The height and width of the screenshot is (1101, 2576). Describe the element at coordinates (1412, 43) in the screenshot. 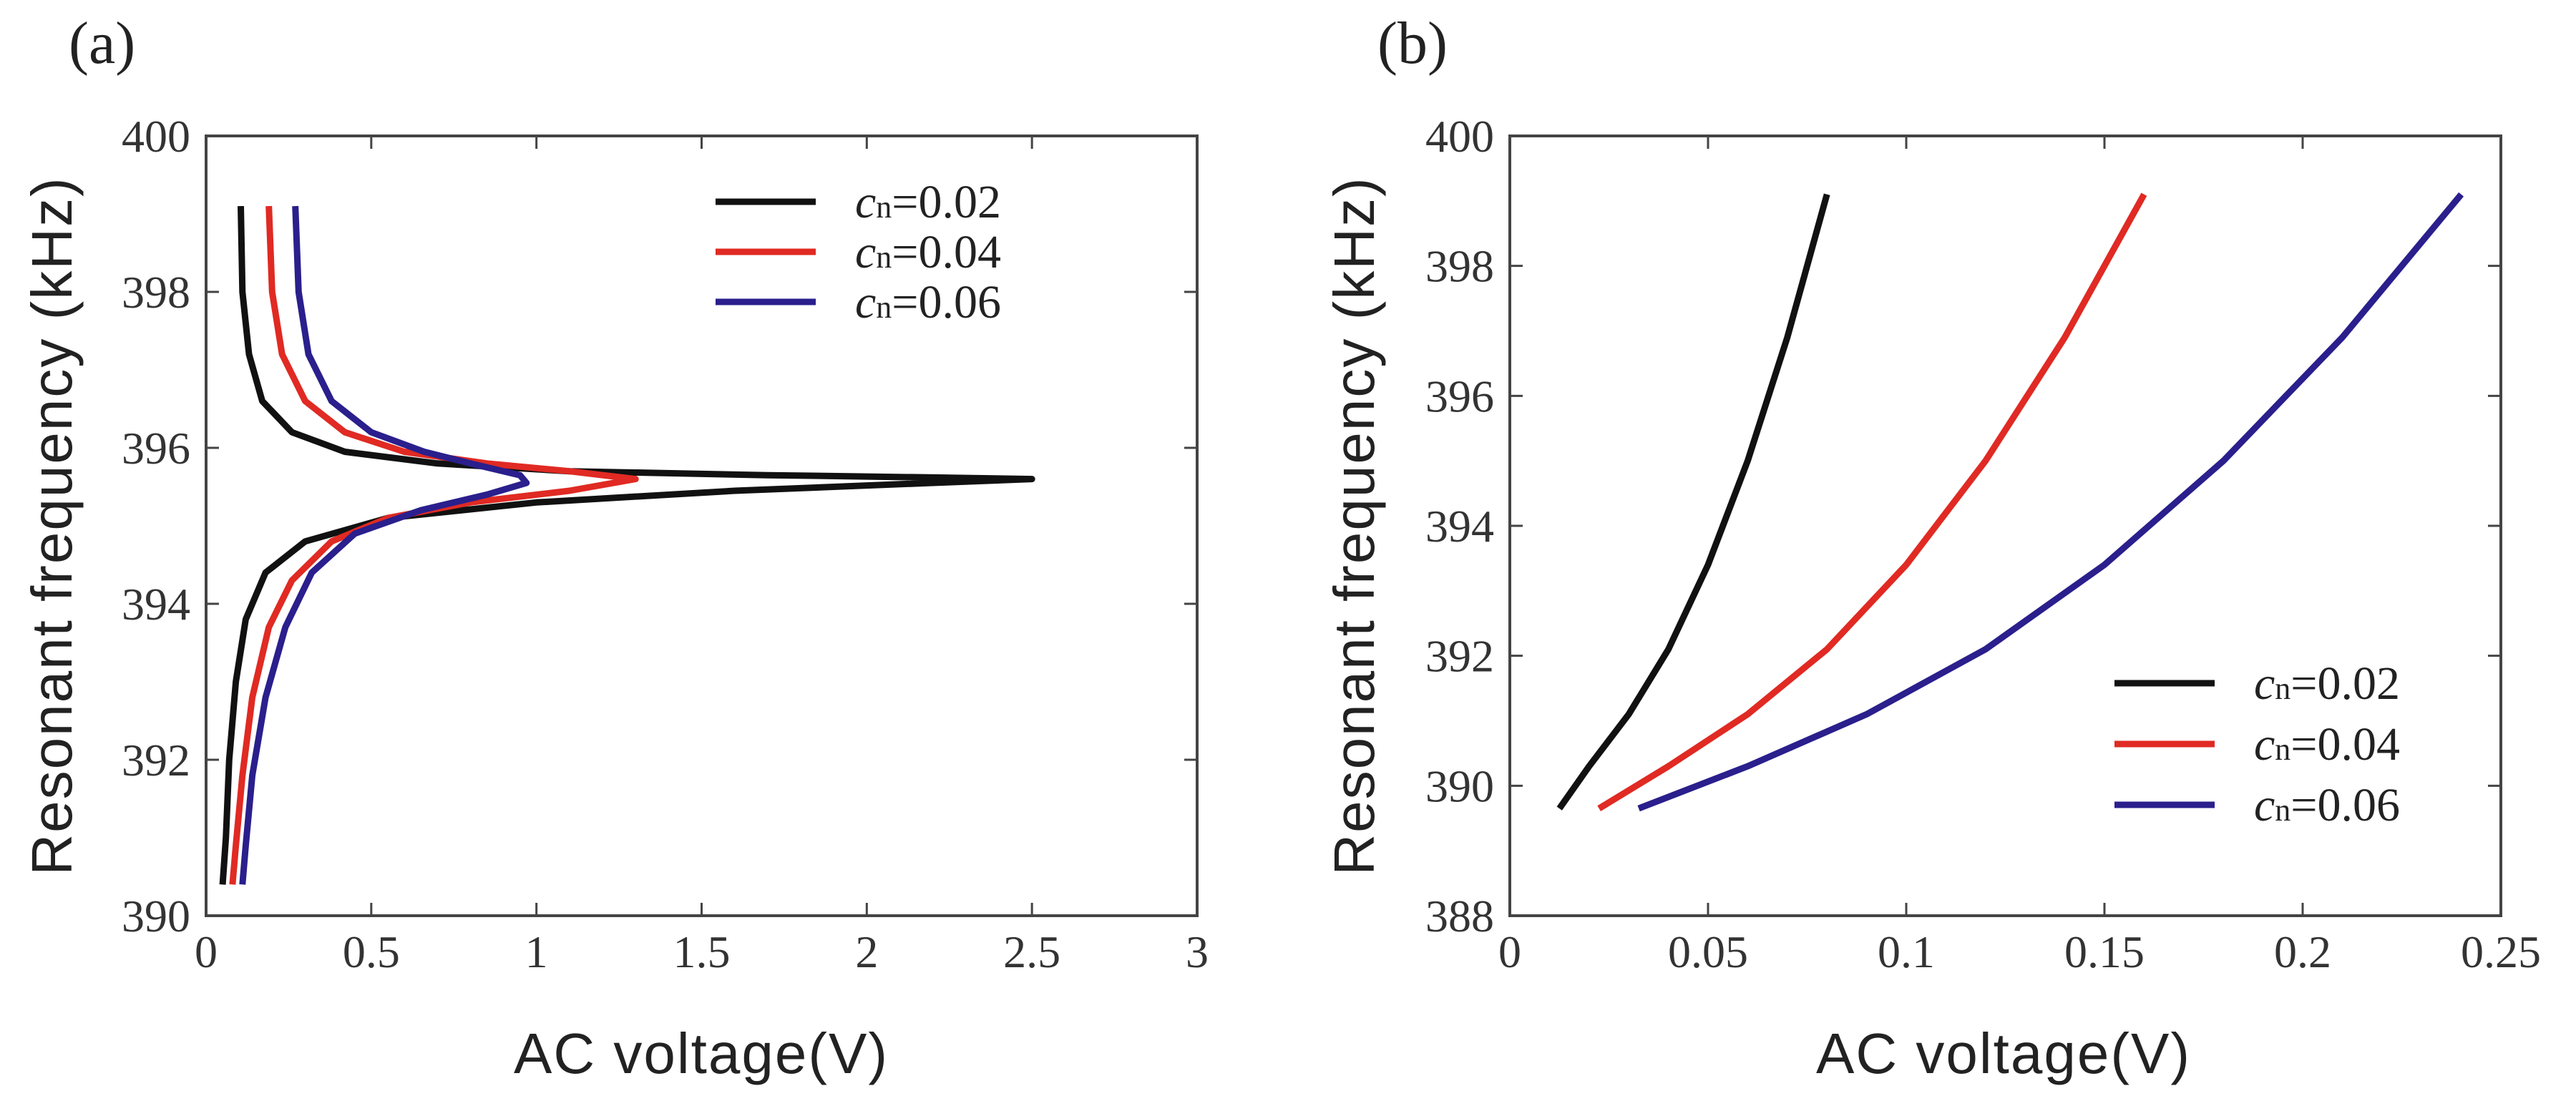

I see `panel-b-label: (b)` at that location.